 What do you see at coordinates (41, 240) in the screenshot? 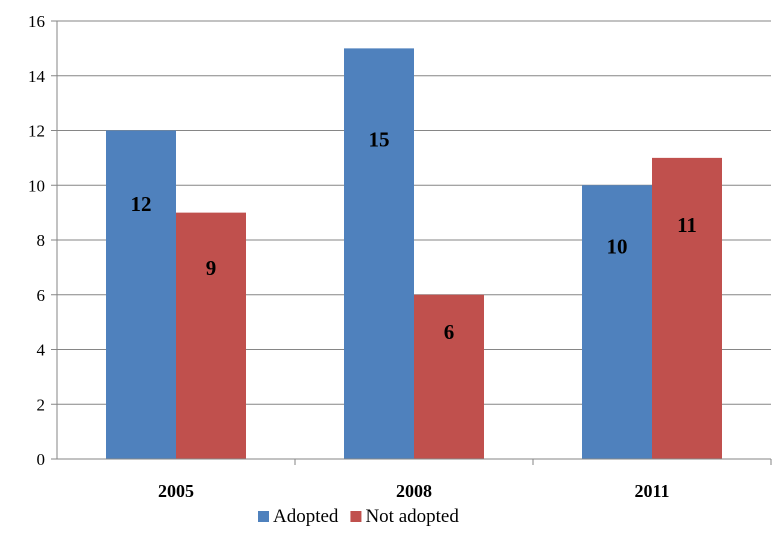
I see `y-tick-label: 8` at bounding box center [41, 240].